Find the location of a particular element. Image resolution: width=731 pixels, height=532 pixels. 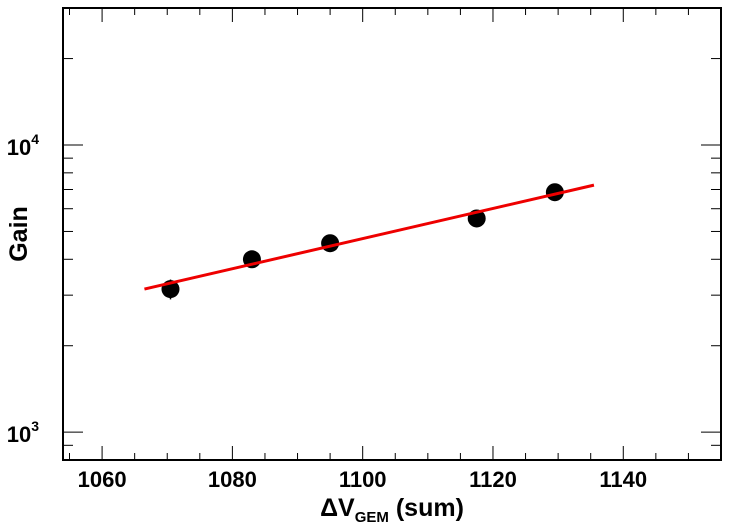

fit-line is located at coordinates (369, 237).